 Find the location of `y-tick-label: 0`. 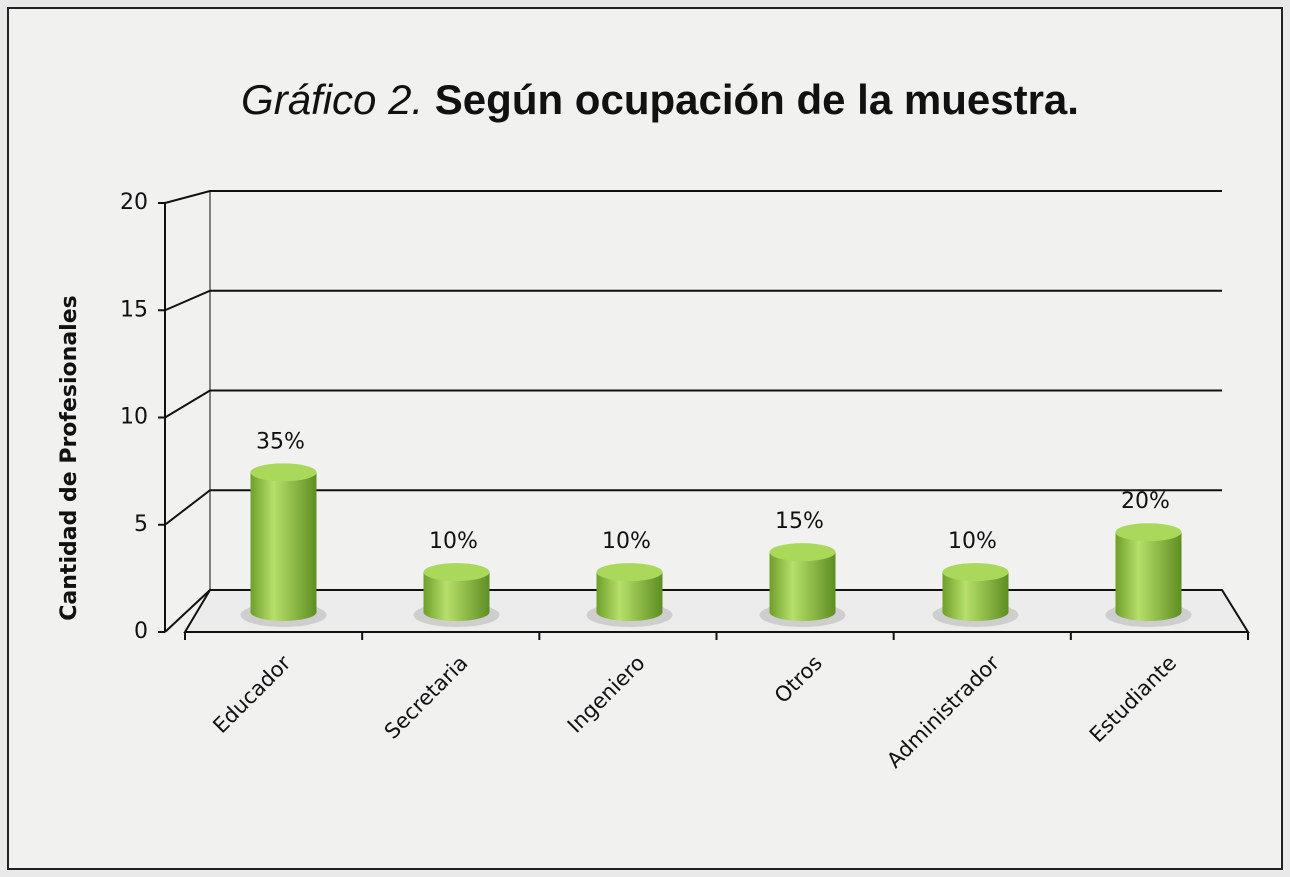

y-tick-label: 0 is located at coordinates (141, 631).